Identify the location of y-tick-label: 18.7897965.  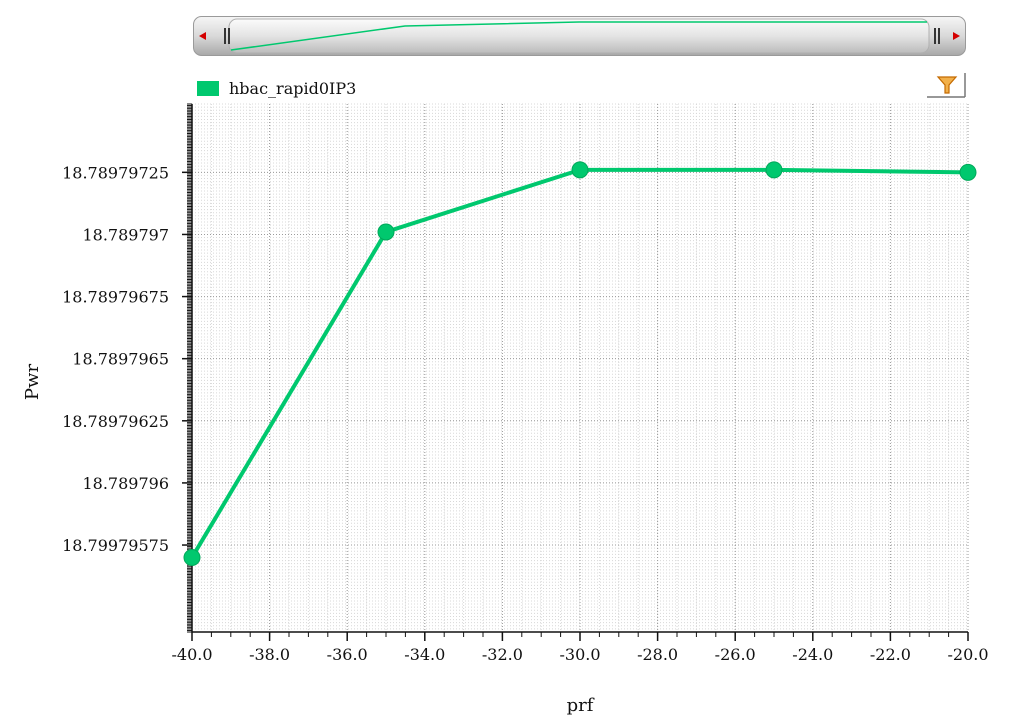
(120, 359).